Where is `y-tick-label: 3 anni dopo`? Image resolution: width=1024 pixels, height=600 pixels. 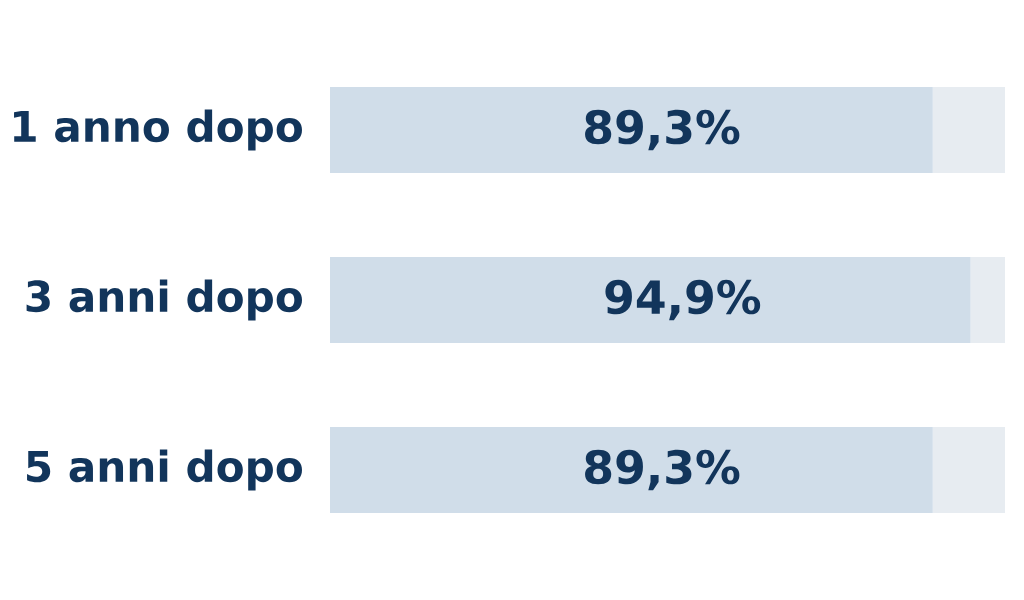 y-tick-label: 3 anni dopo is located at coordinates (164, 300).